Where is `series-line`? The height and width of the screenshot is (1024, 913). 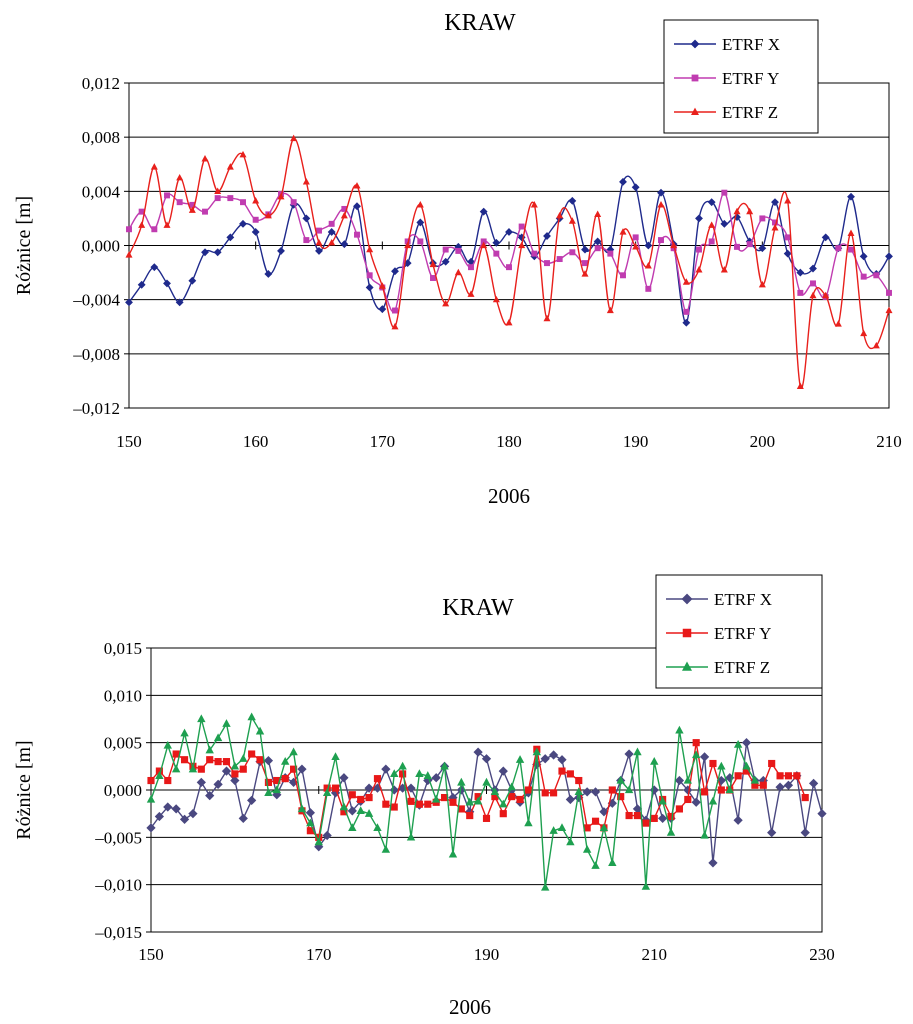 series-line is located at coordinates (509, 249).